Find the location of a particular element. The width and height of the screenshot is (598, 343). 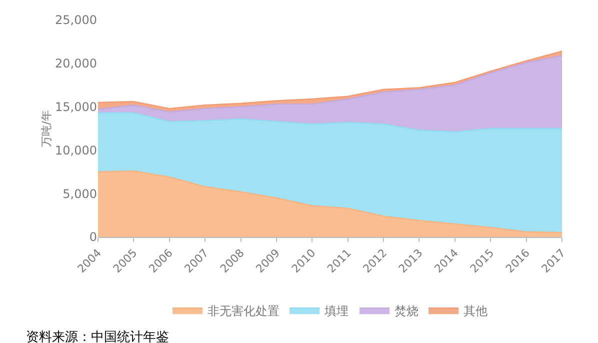

y-tick-label: 5,000 is located at coordinates (79, 193).